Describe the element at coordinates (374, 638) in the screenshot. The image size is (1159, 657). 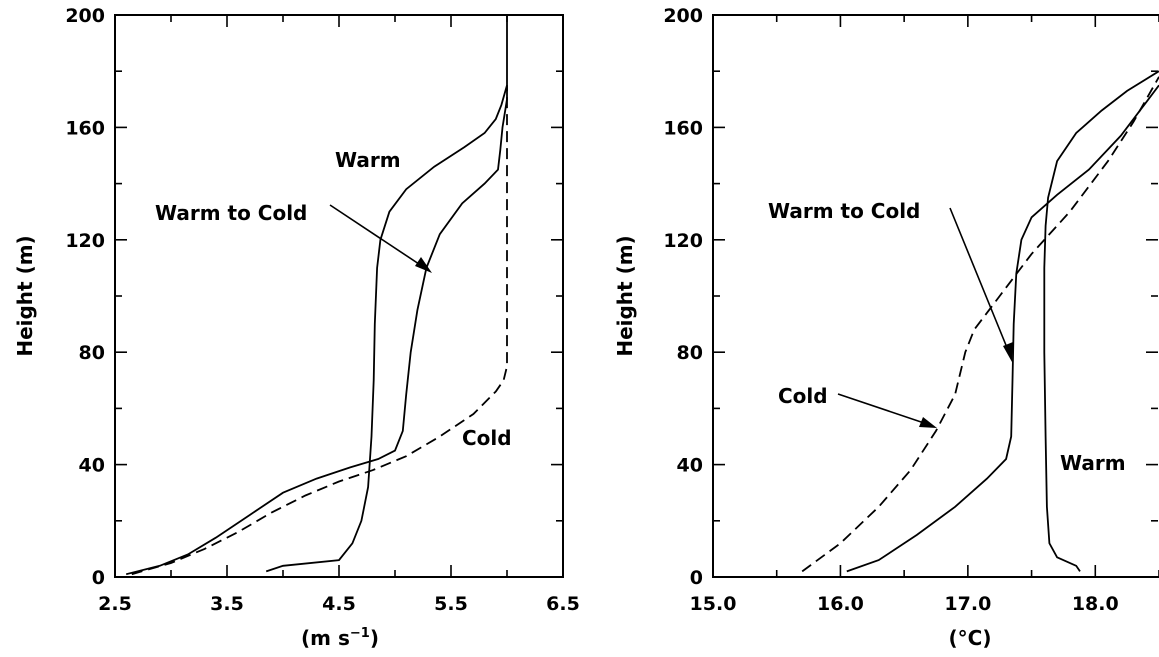
I see `x-axis-label-close: )` at that location.